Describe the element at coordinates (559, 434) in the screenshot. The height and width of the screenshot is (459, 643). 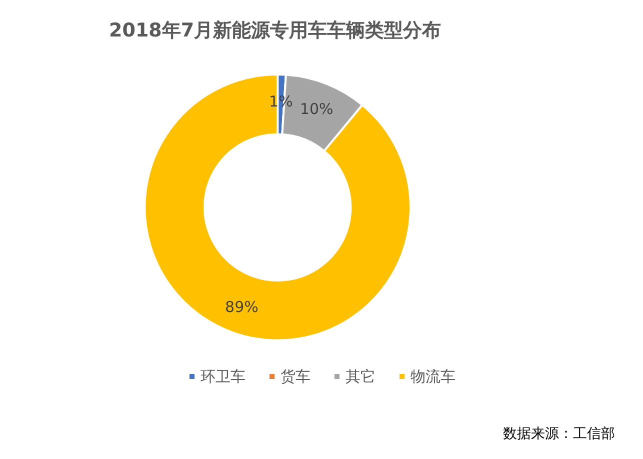
I see `source-note: 数据来源：工信部` at that location.